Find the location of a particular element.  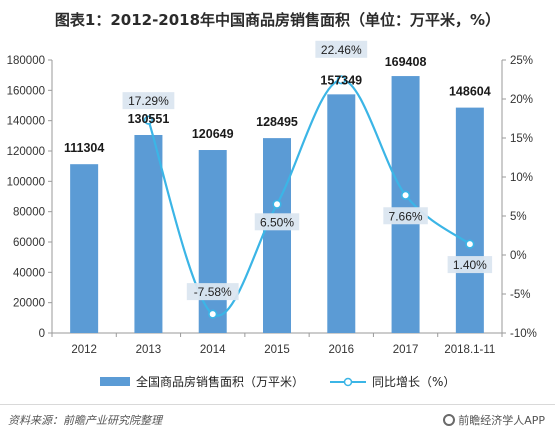

source-note: 资料来源：前瞻产业研究院整理 is located at coordinates (85, 420).